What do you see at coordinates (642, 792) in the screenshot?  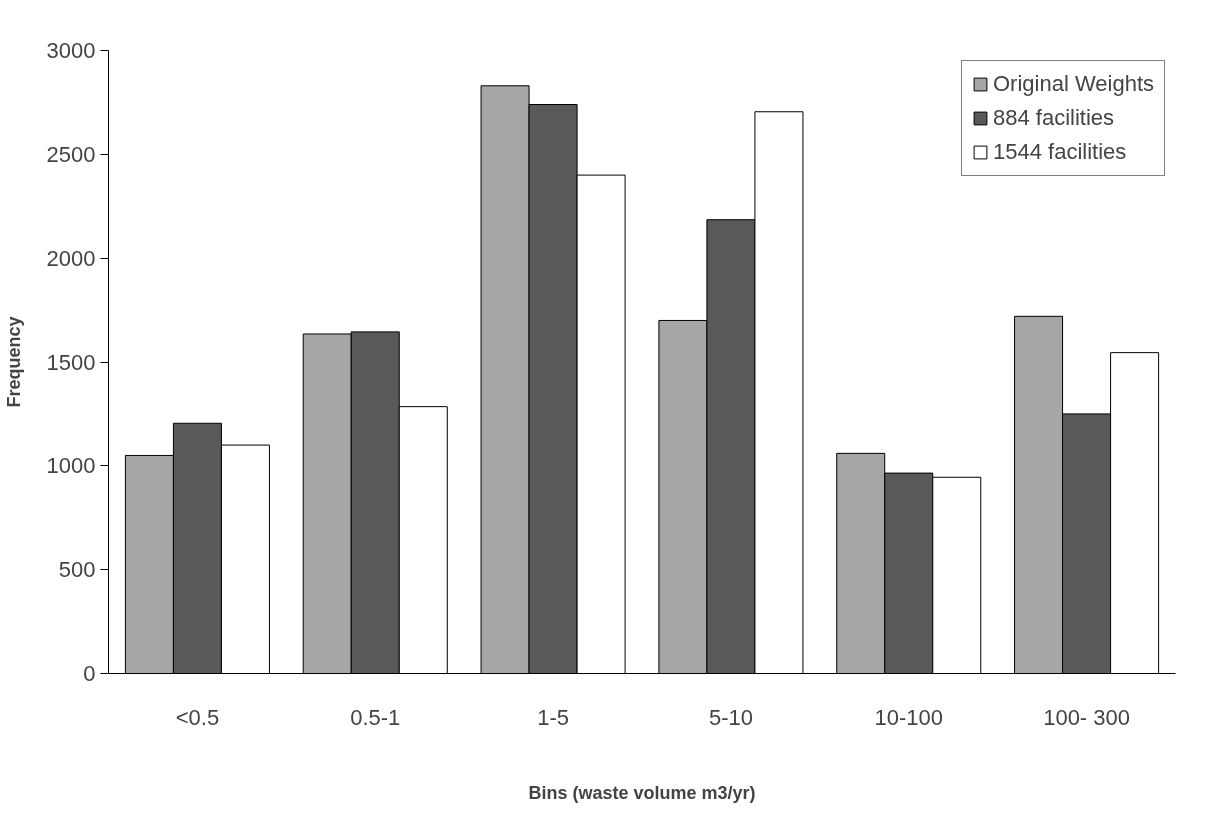 I see `x-axis-title: Bins (waste volume m3/yr)` at bounding box center [642, 792].